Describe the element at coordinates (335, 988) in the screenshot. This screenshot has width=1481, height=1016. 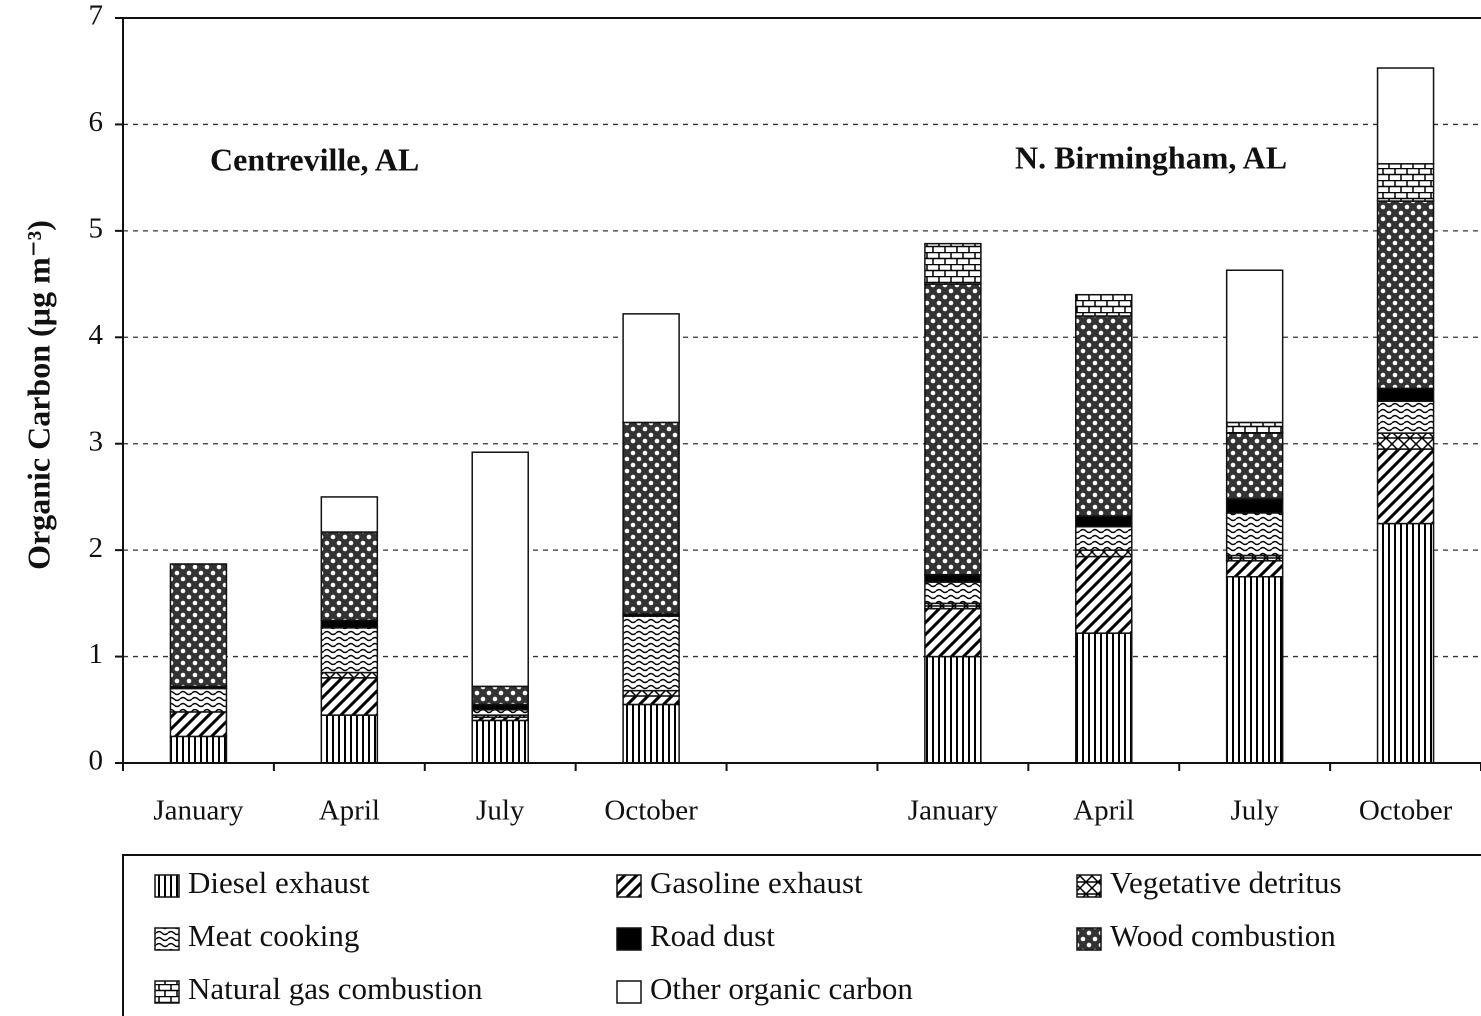
I see `legend-label: Natural gas combustion` at that location.